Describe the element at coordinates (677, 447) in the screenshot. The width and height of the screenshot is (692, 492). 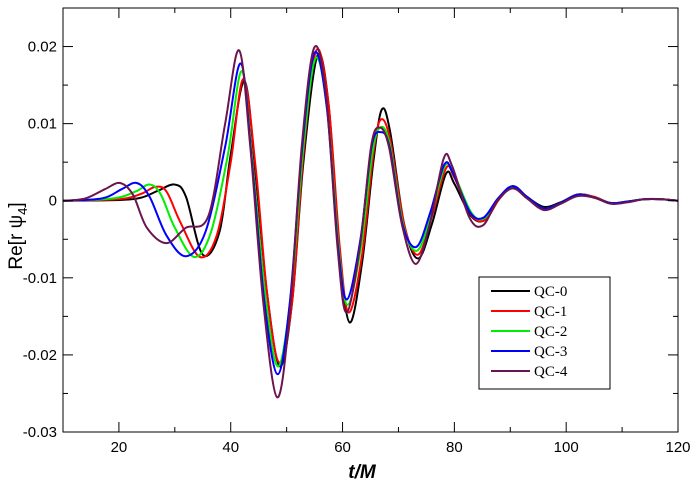
I see `x-tick-label: 120` at that location.